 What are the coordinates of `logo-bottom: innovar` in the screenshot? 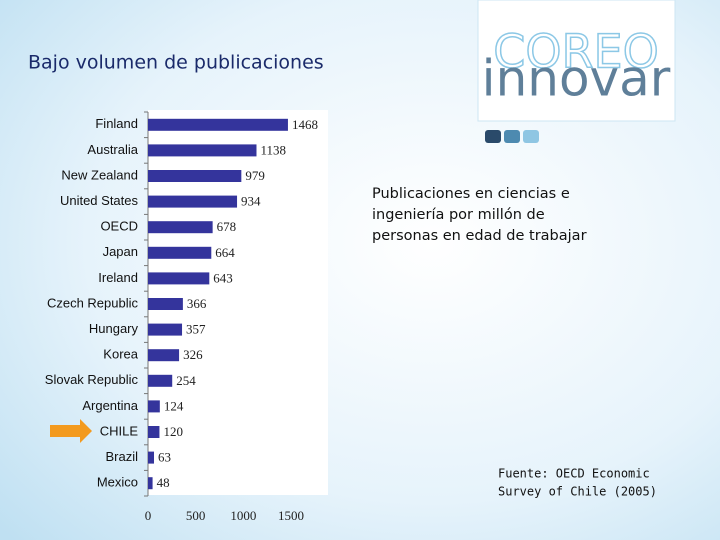 It's located at (576, 79).